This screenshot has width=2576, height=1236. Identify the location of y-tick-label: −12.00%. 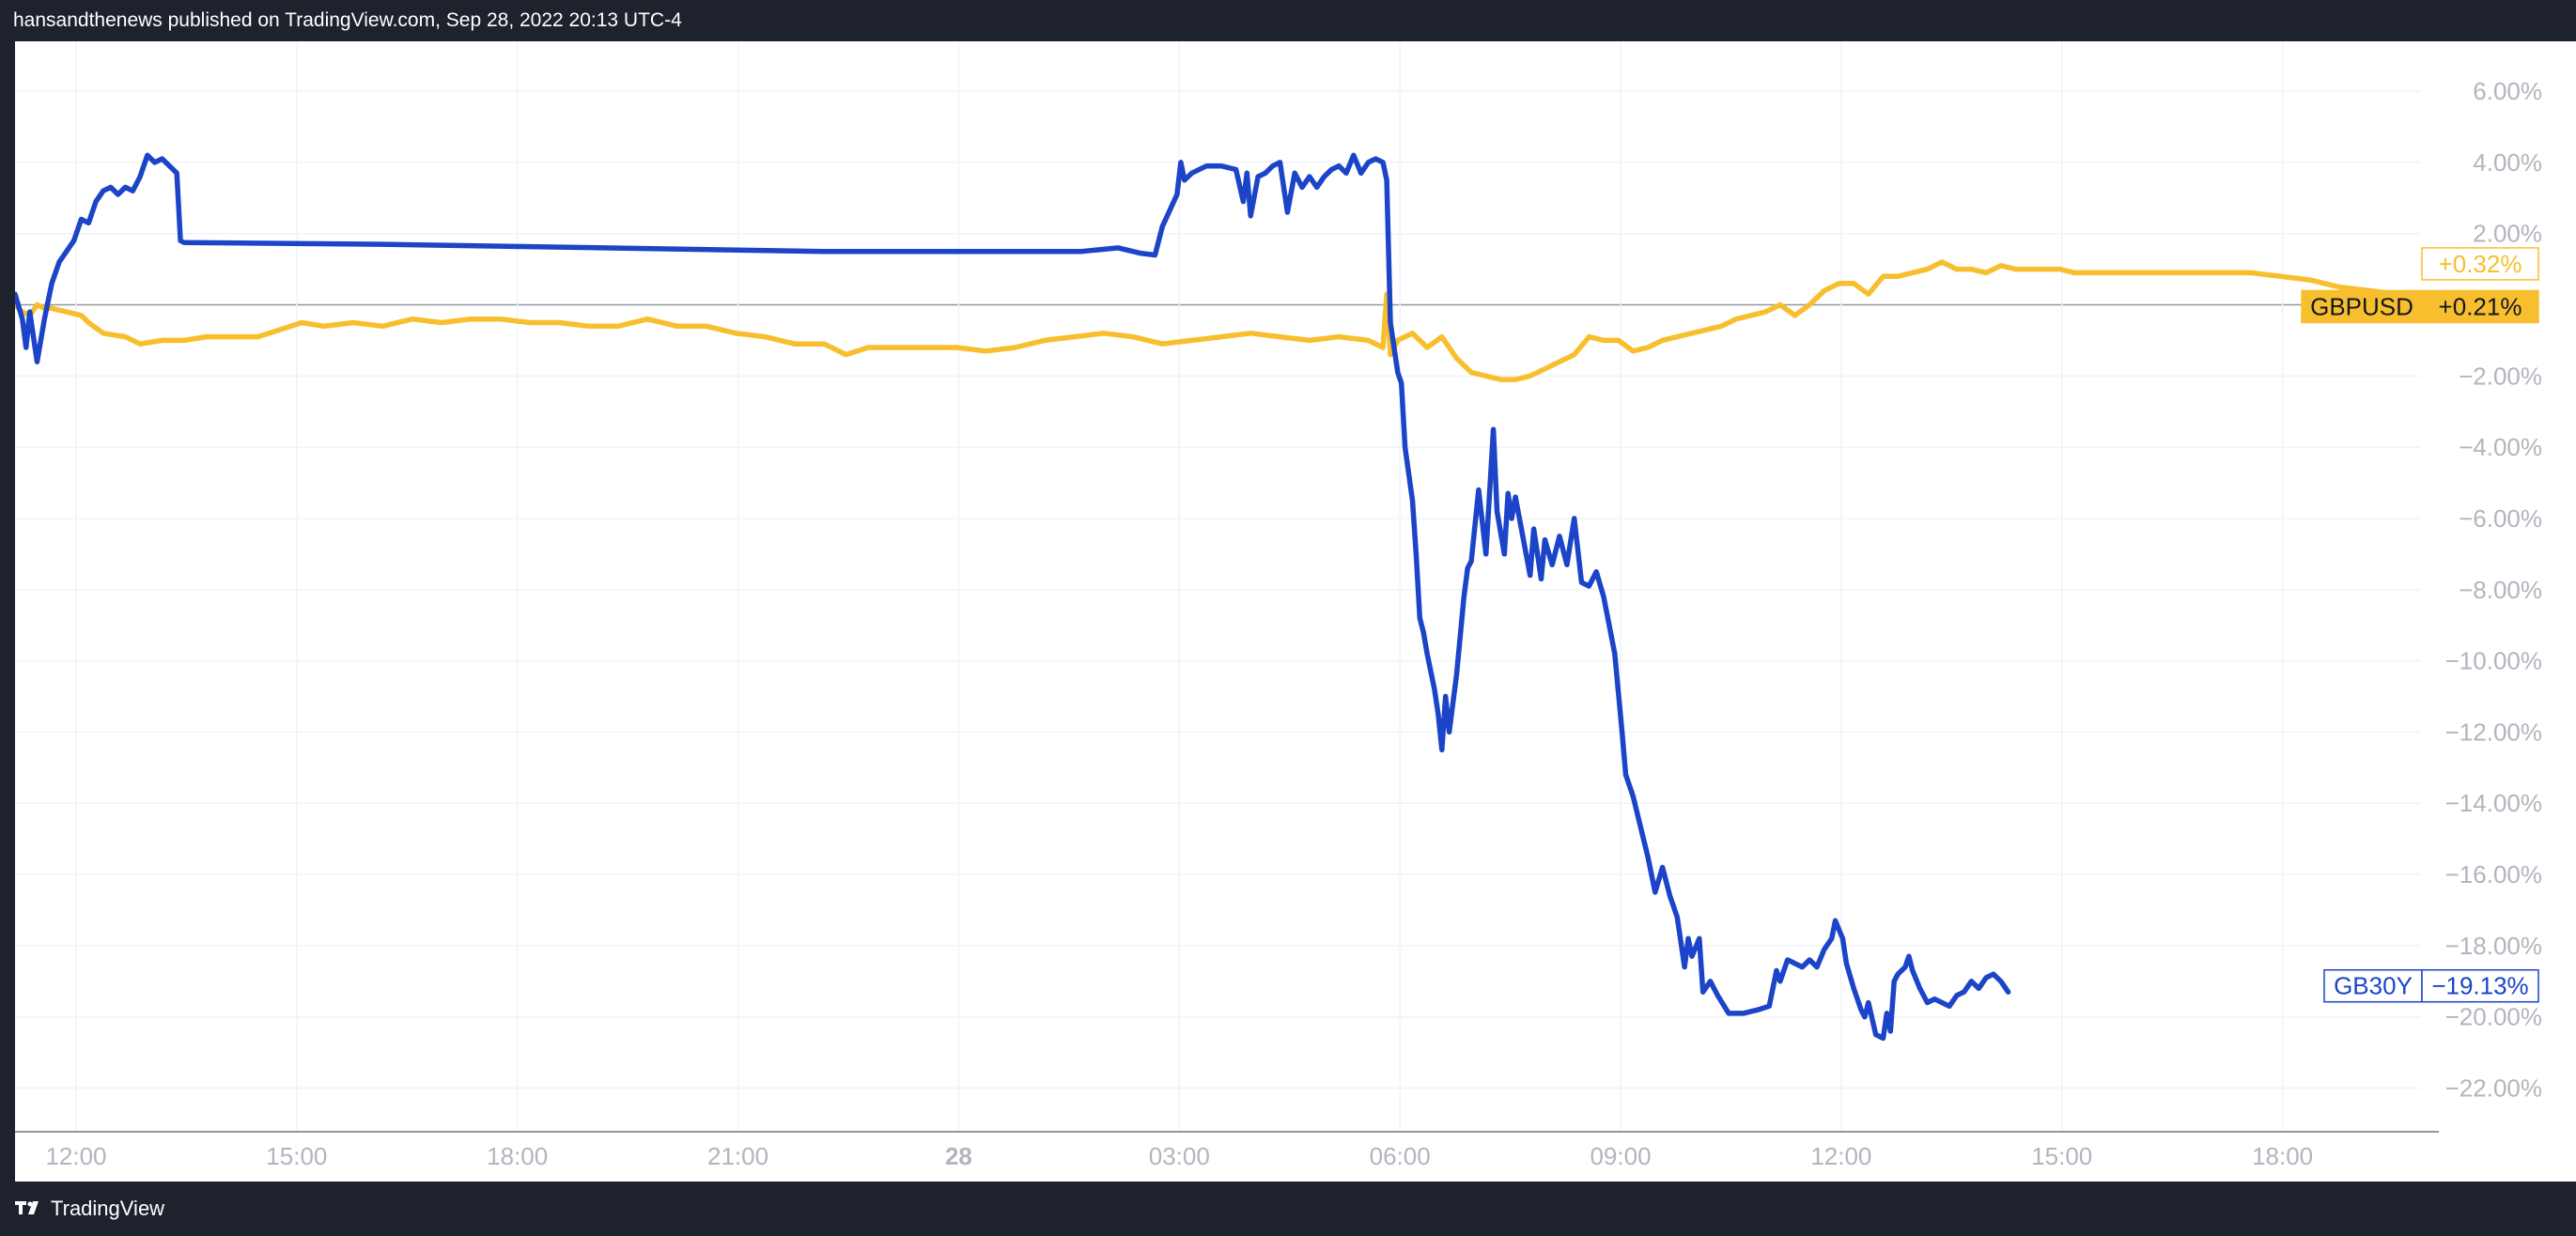
(2493, 732).